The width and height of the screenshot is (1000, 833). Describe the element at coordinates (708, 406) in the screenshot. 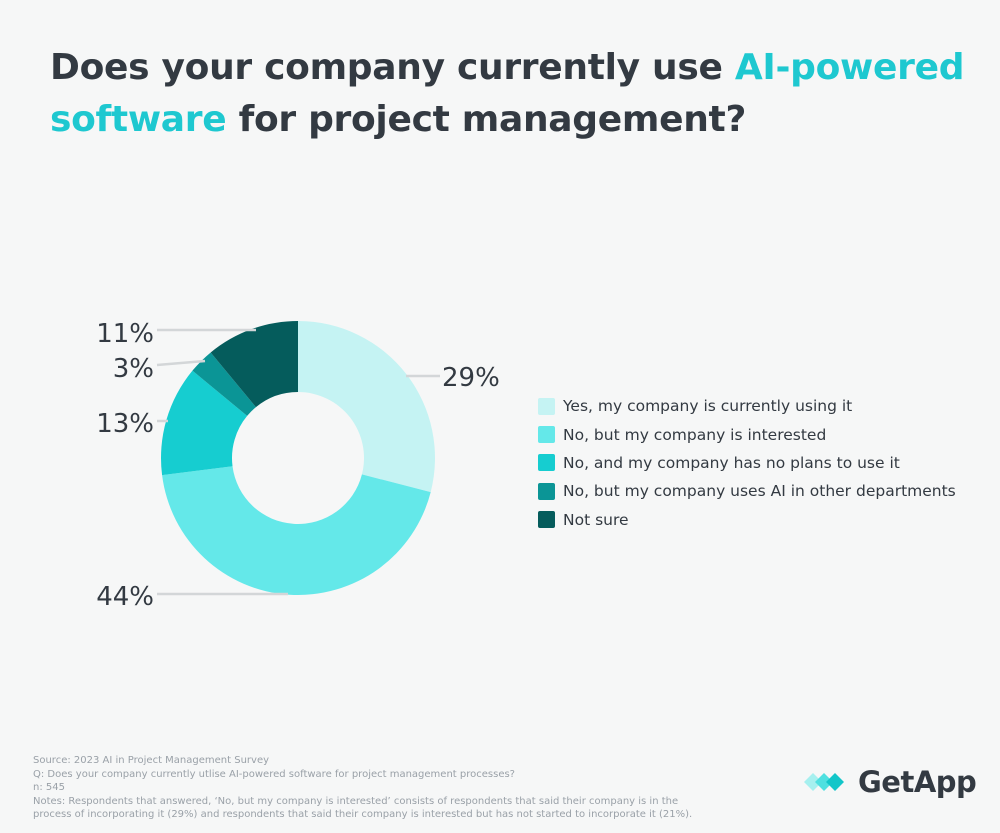

I see `legend-label: Yes, my company is currently using it` at that location.